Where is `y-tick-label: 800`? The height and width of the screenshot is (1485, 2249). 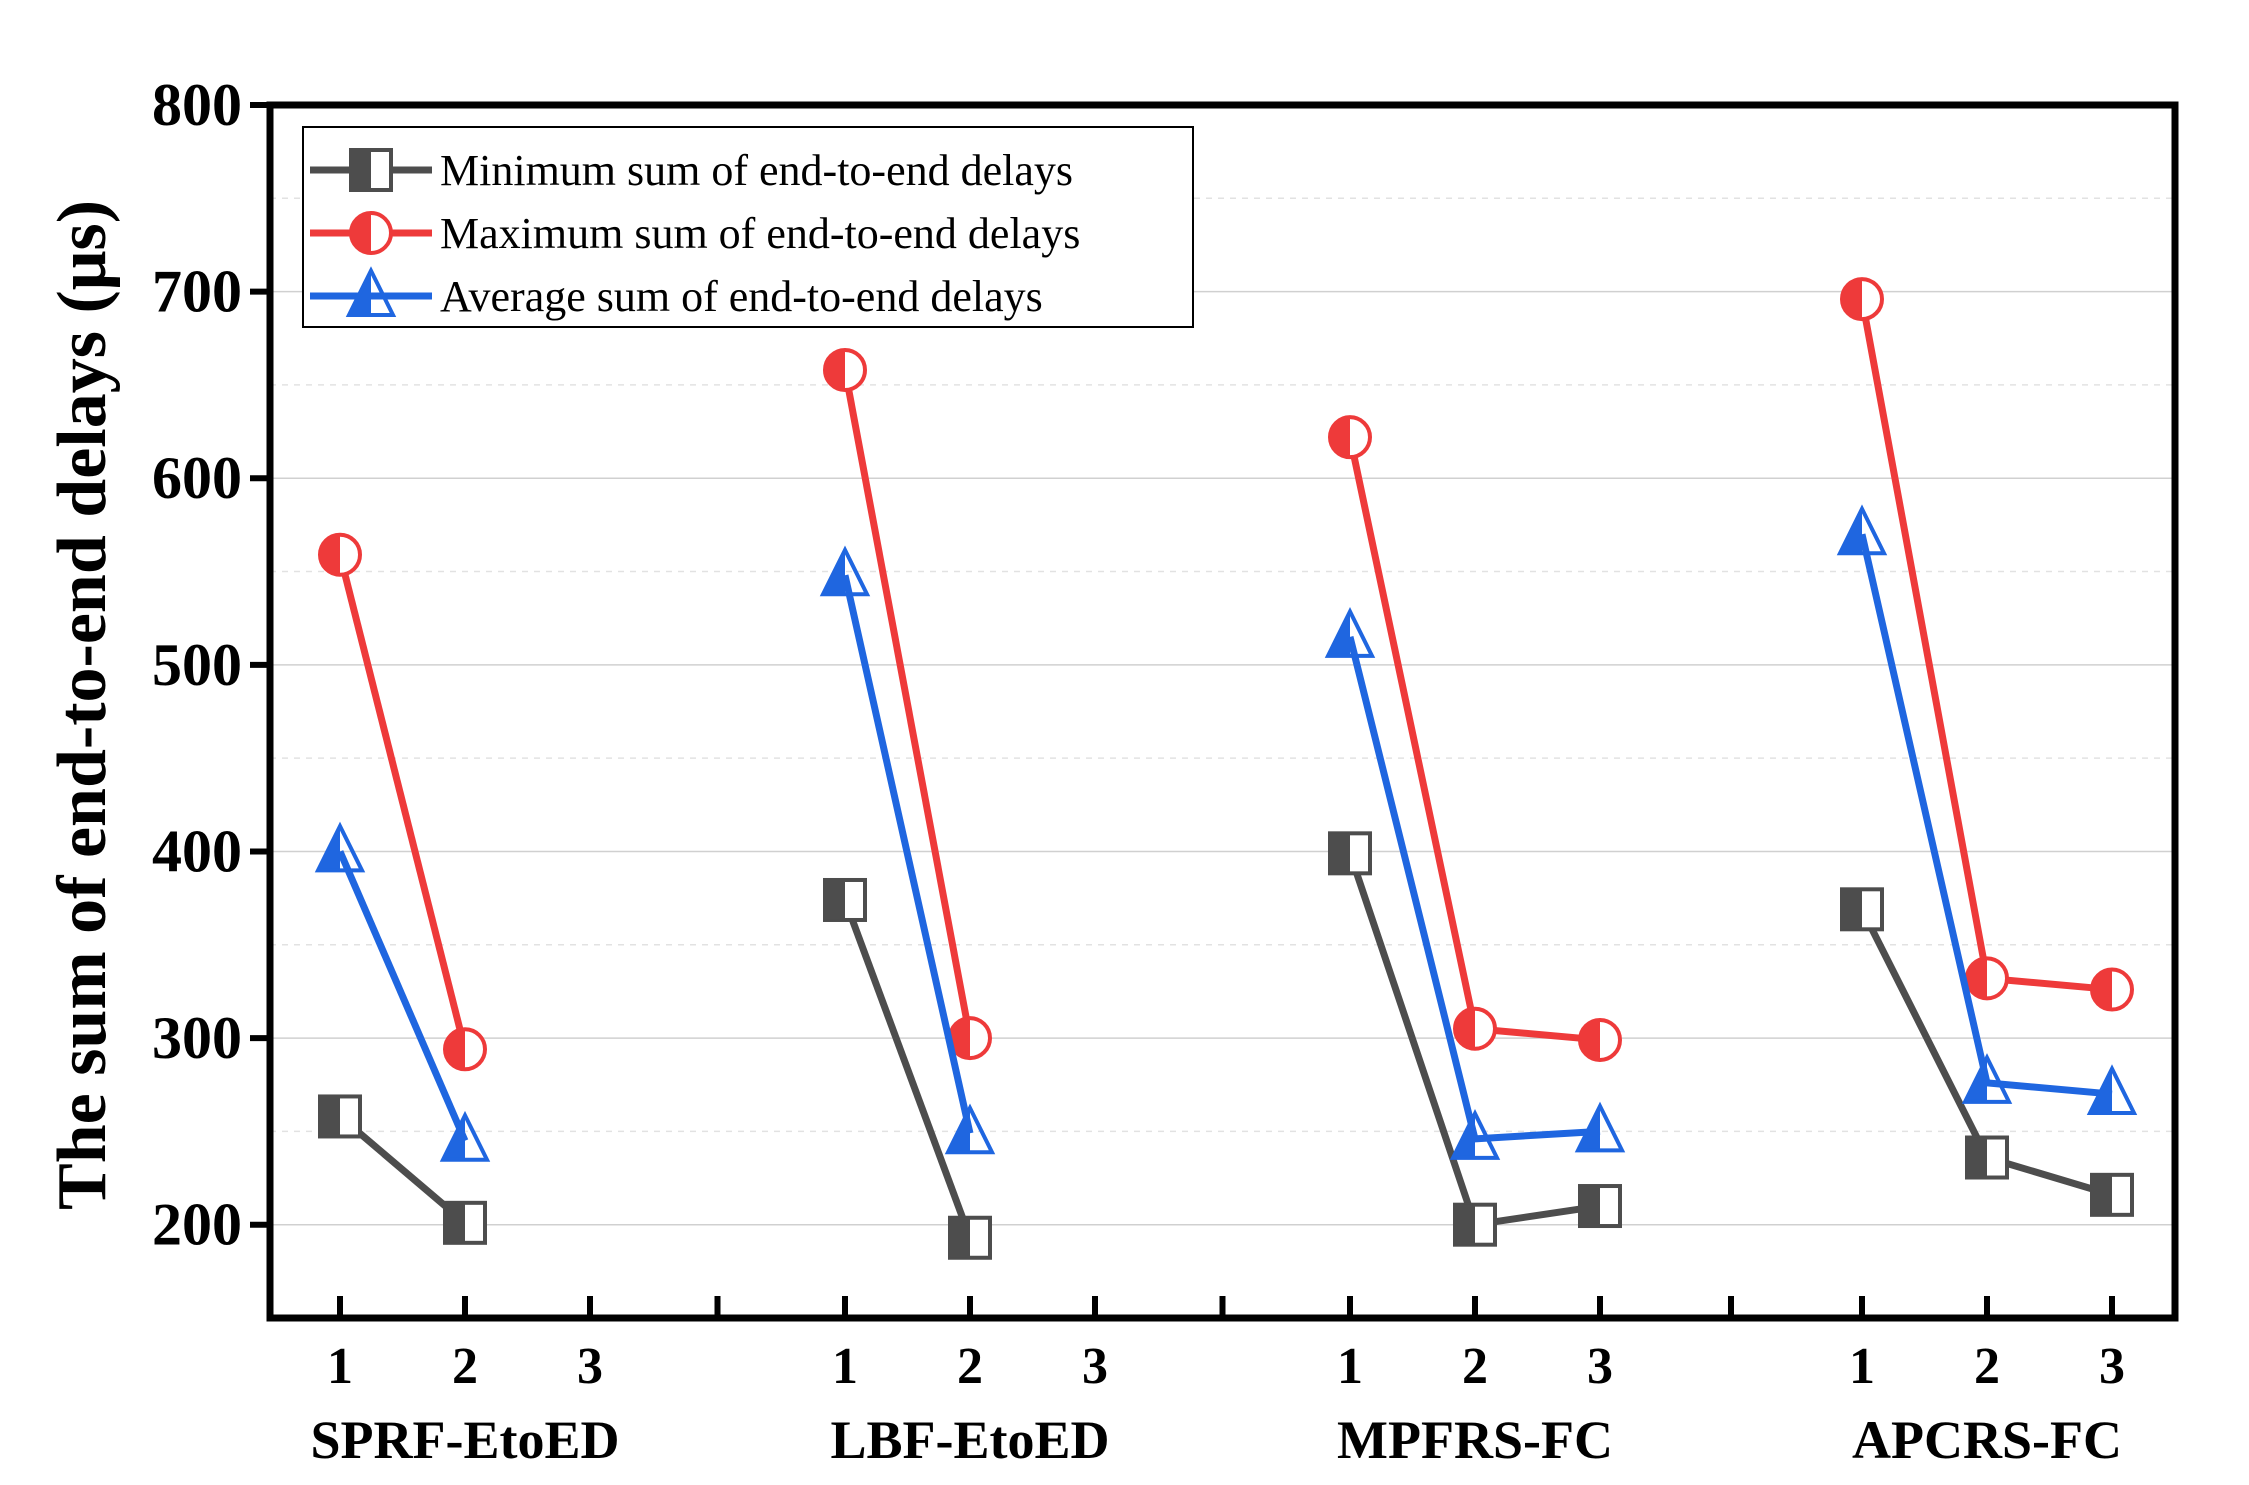
y-tick-label: 800 is located at coordinates (197, 105).